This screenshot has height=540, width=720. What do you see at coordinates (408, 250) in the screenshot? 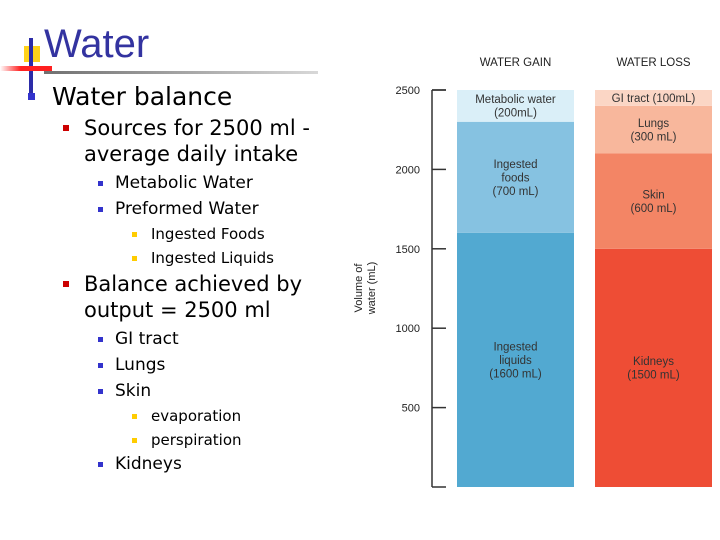
I see `y-tick-label: 1500` at bounding box center [408, 250].